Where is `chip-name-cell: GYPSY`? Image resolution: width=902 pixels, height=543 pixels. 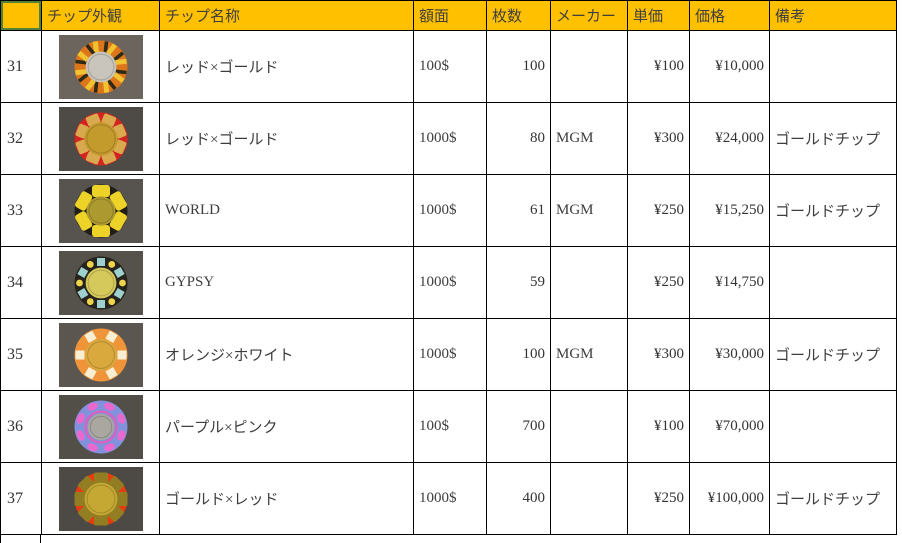
chip-name-cell: GYPSY is located at coordinates (286, 282).